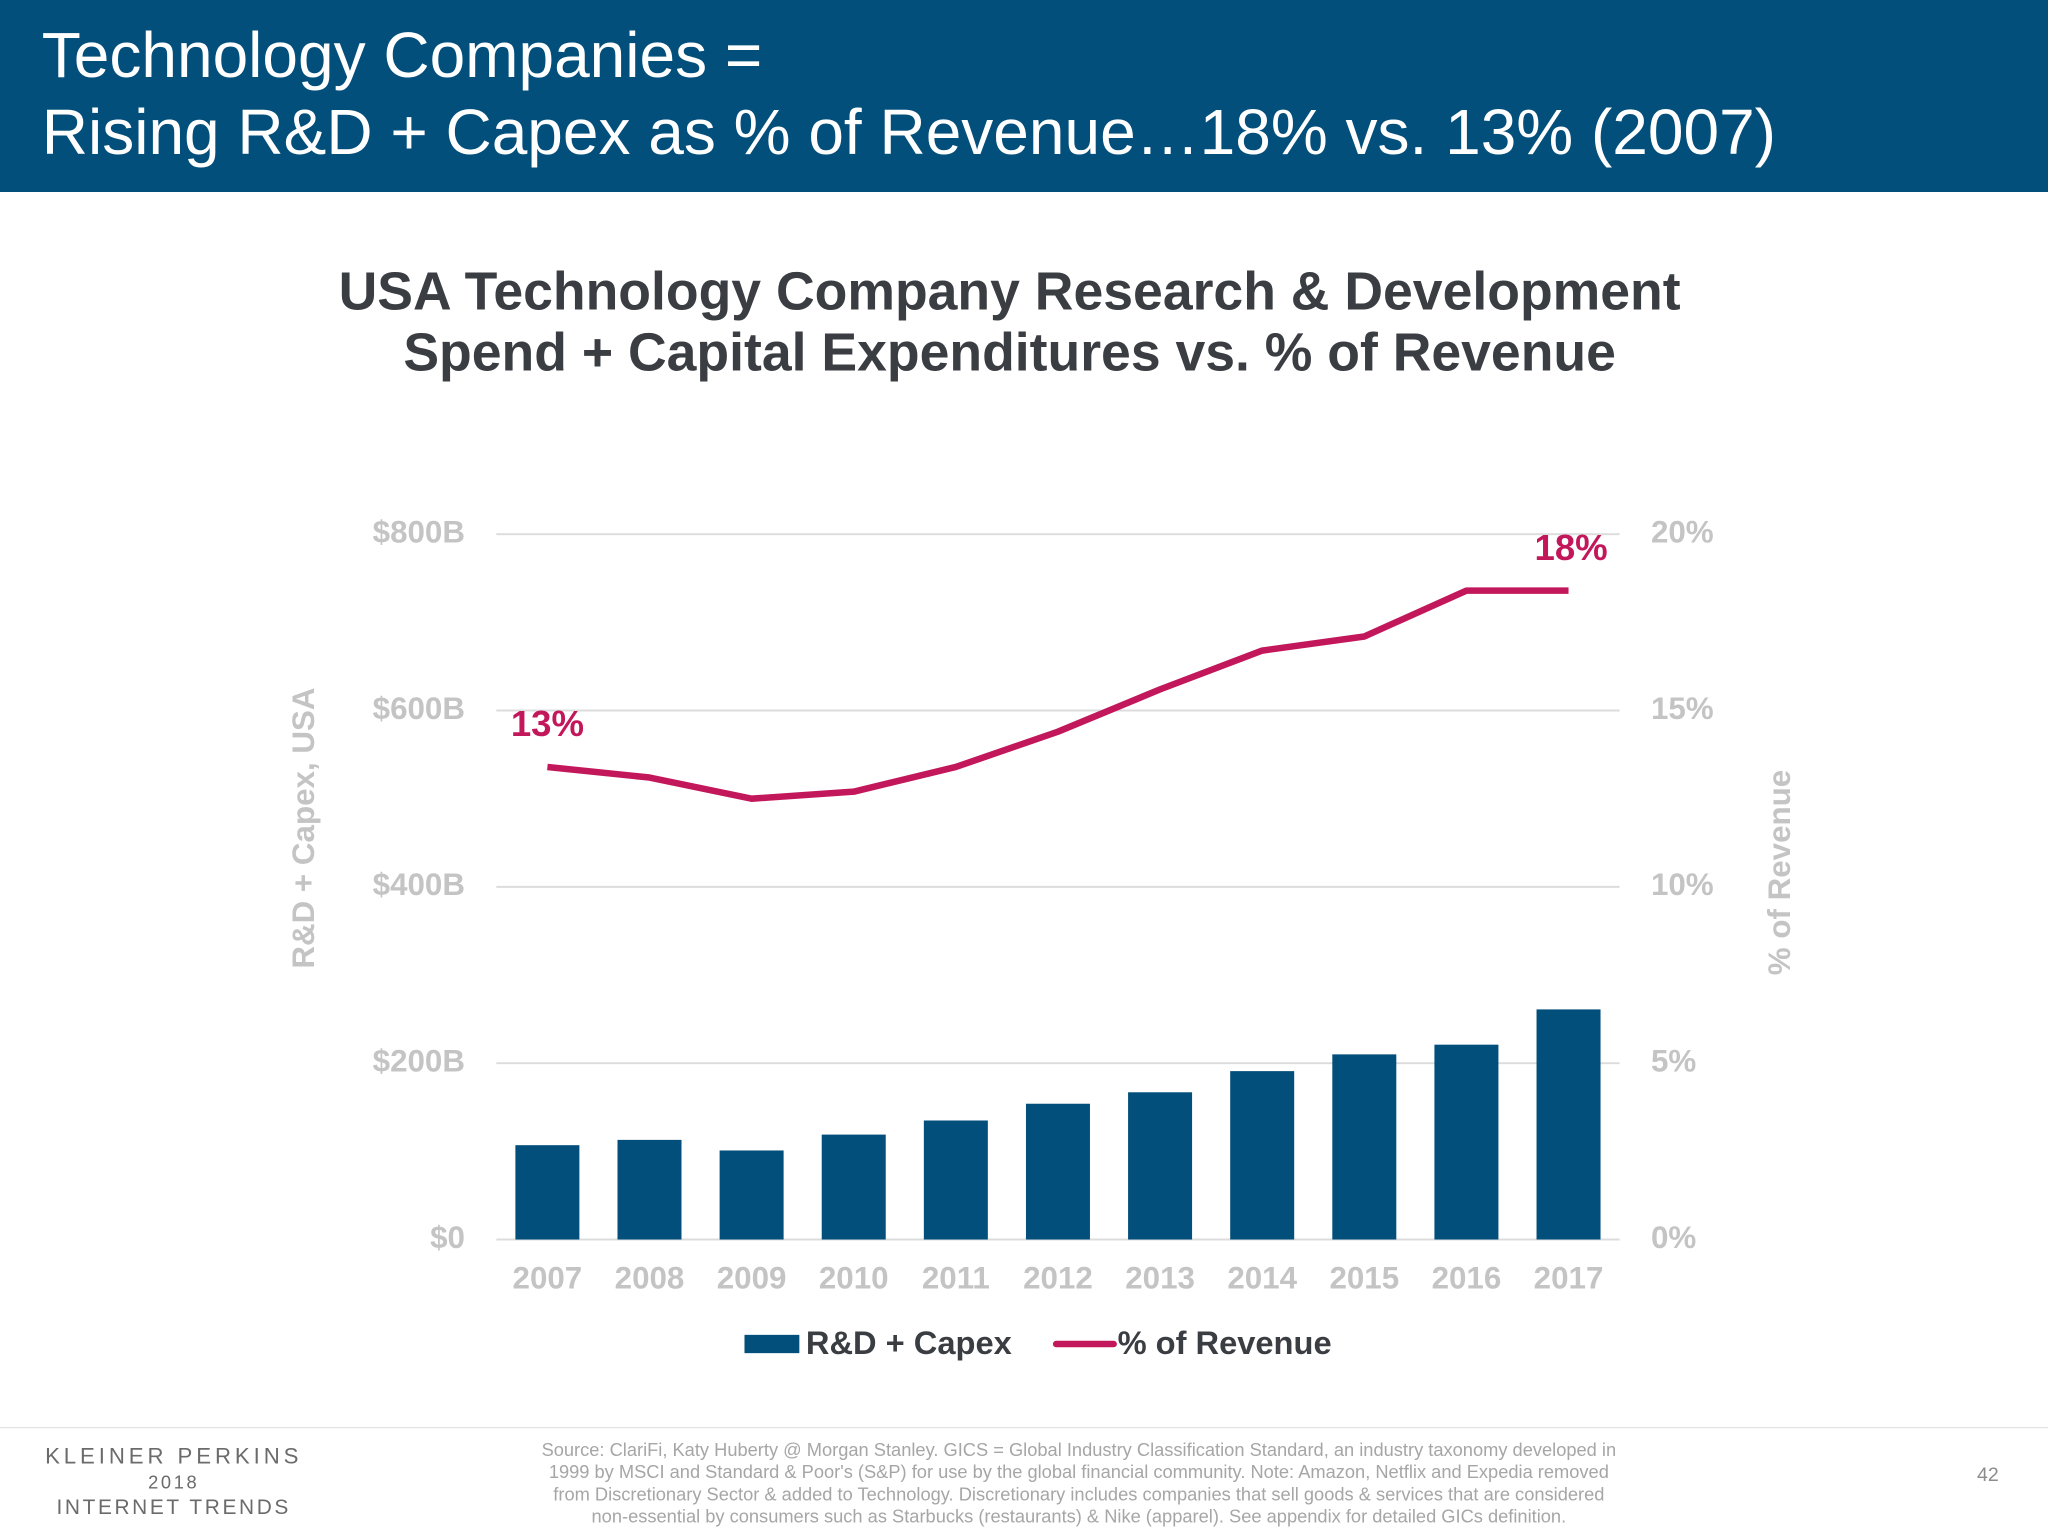  Describe the element at coordinates (547, 723) in the screenshot. I see `value-label: 13%` at that location.